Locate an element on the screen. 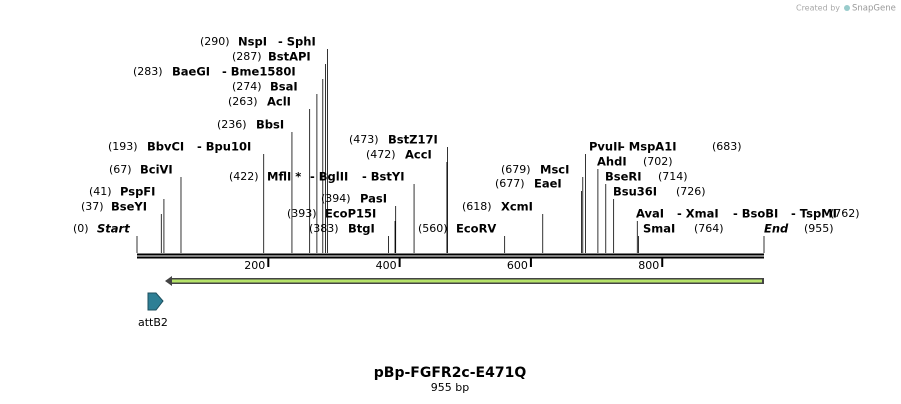 This screenshot has width=901, height=404. enzyme-name: BstZ17I is located at coordinates (413, 140).